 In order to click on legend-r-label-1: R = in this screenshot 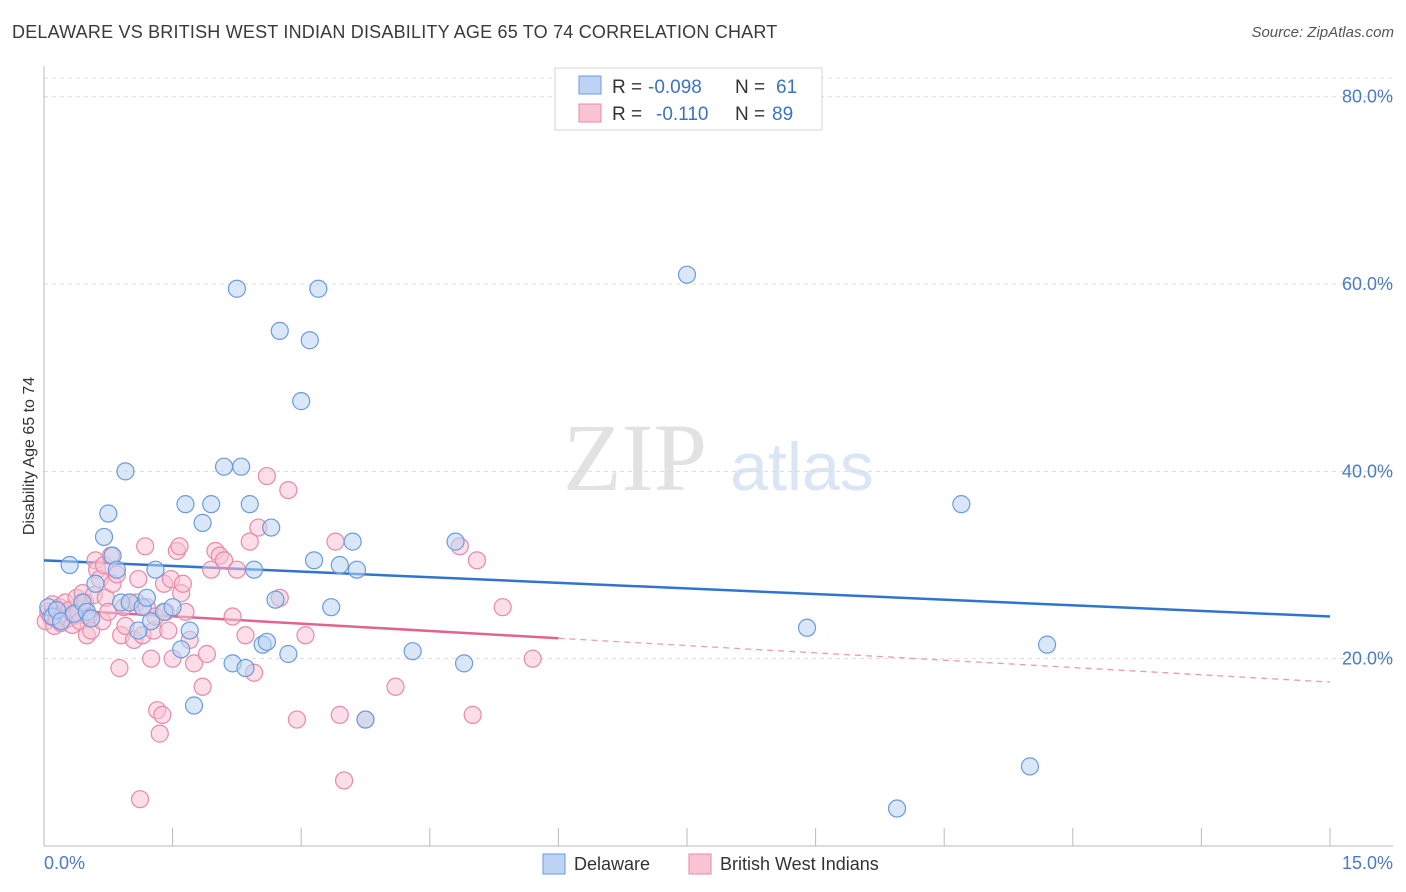, I will do `click(627, 87)`.